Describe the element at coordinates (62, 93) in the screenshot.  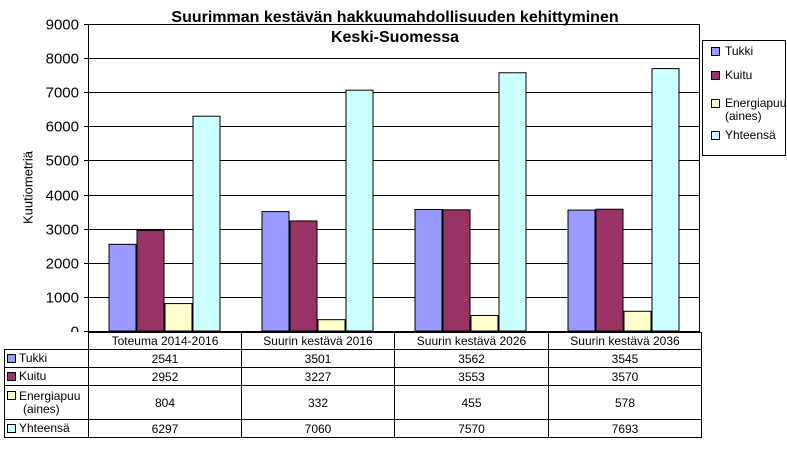
I see `y-tick-label: 7000` at that location.